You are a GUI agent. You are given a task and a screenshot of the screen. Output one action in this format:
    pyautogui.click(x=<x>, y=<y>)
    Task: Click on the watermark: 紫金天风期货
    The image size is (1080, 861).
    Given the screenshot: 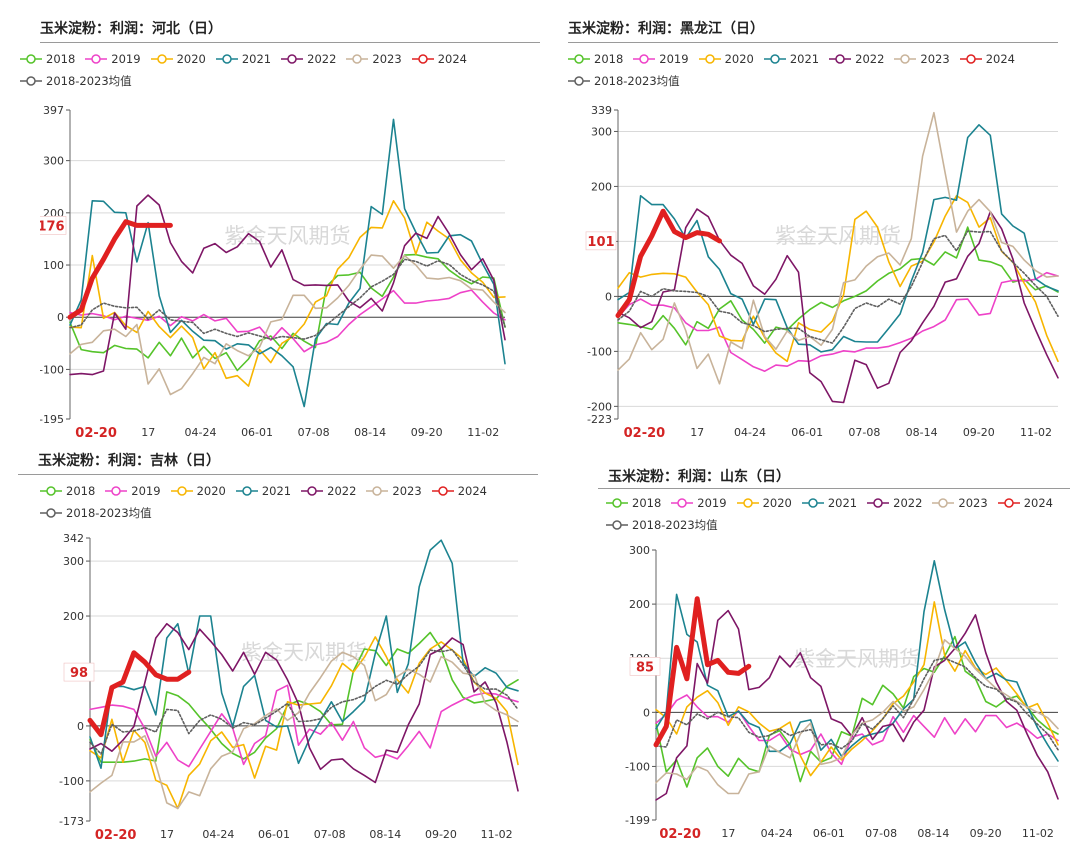 What is the action you would take?
    pyautogui.click(x=857, y=659)
    